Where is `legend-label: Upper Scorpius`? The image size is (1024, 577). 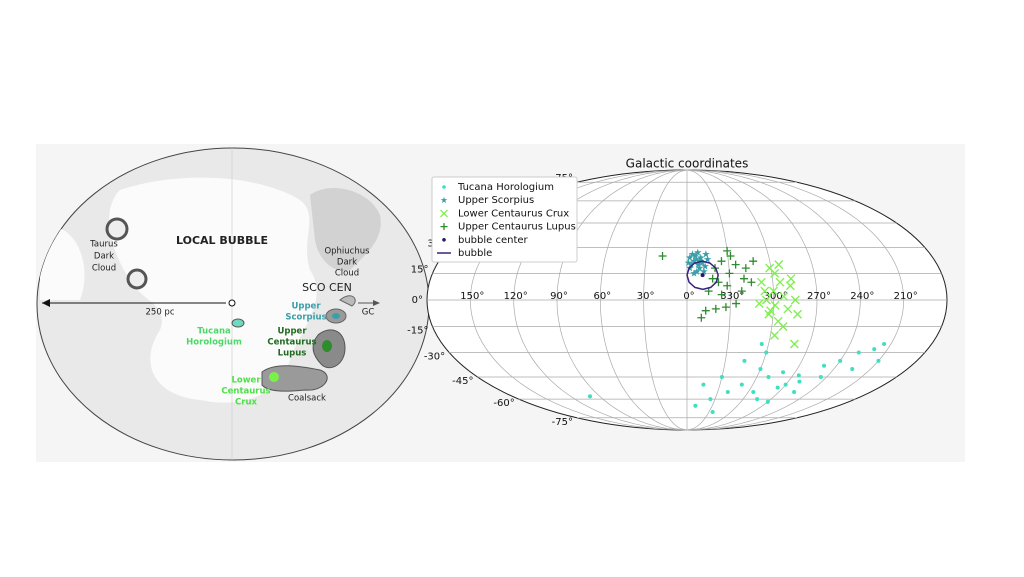 legend-label: Upper Scorpius is located at coordinates (496, 200).